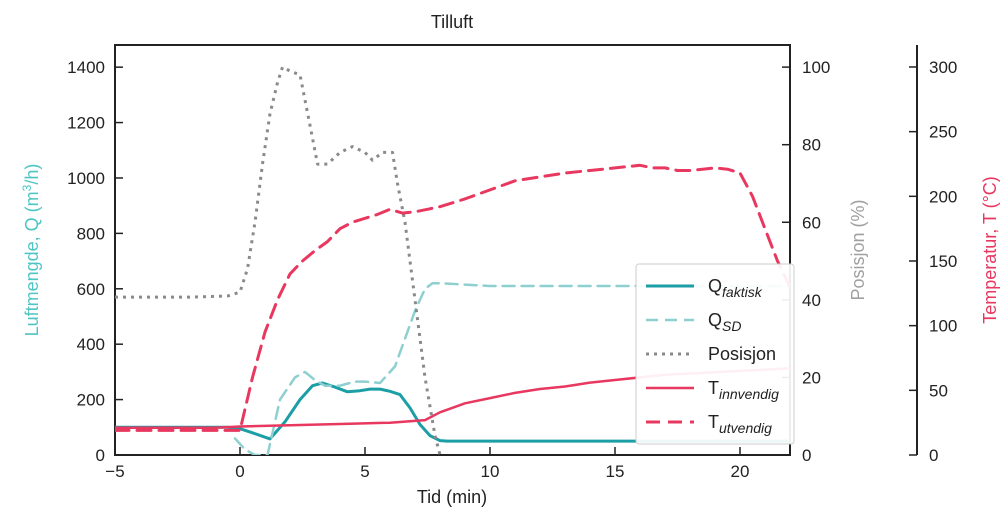  Describe the element at coordinates (938, 390) in the screenshot. I see `temperature-tick-label: 50` at that location.